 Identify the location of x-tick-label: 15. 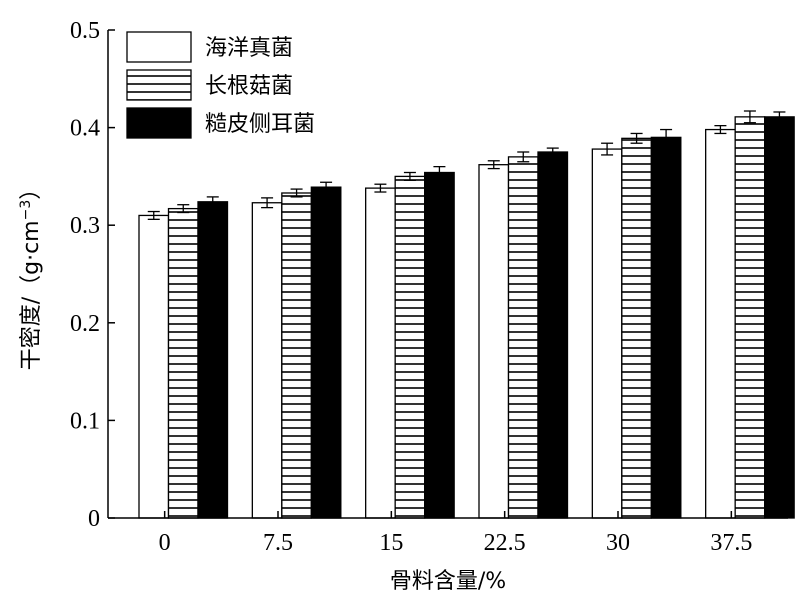
(391, 543).